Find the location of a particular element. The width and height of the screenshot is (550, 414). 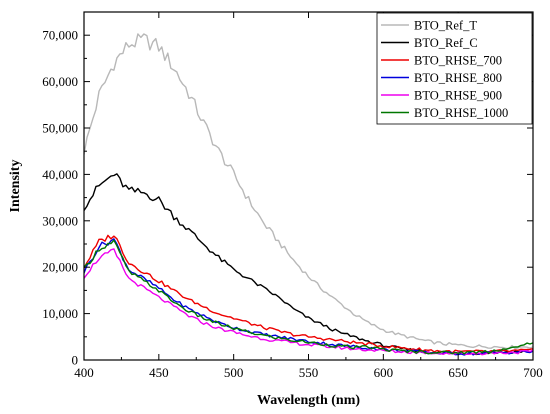

y-tick-label: 60,000 is located at coordinates (60, 81).